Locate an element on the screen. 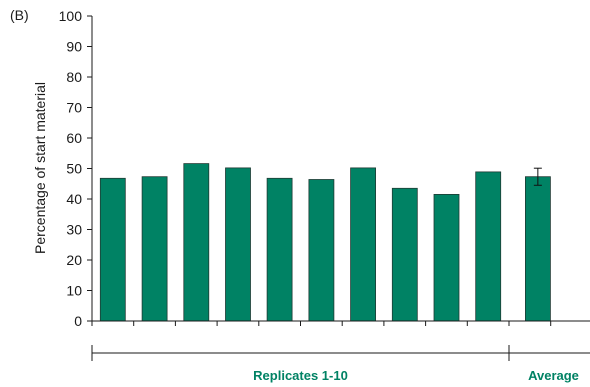 Image resolution: width=590 pixels, height=387 pixels. y-tick-label: 60 is located at coordinates (74, 138).